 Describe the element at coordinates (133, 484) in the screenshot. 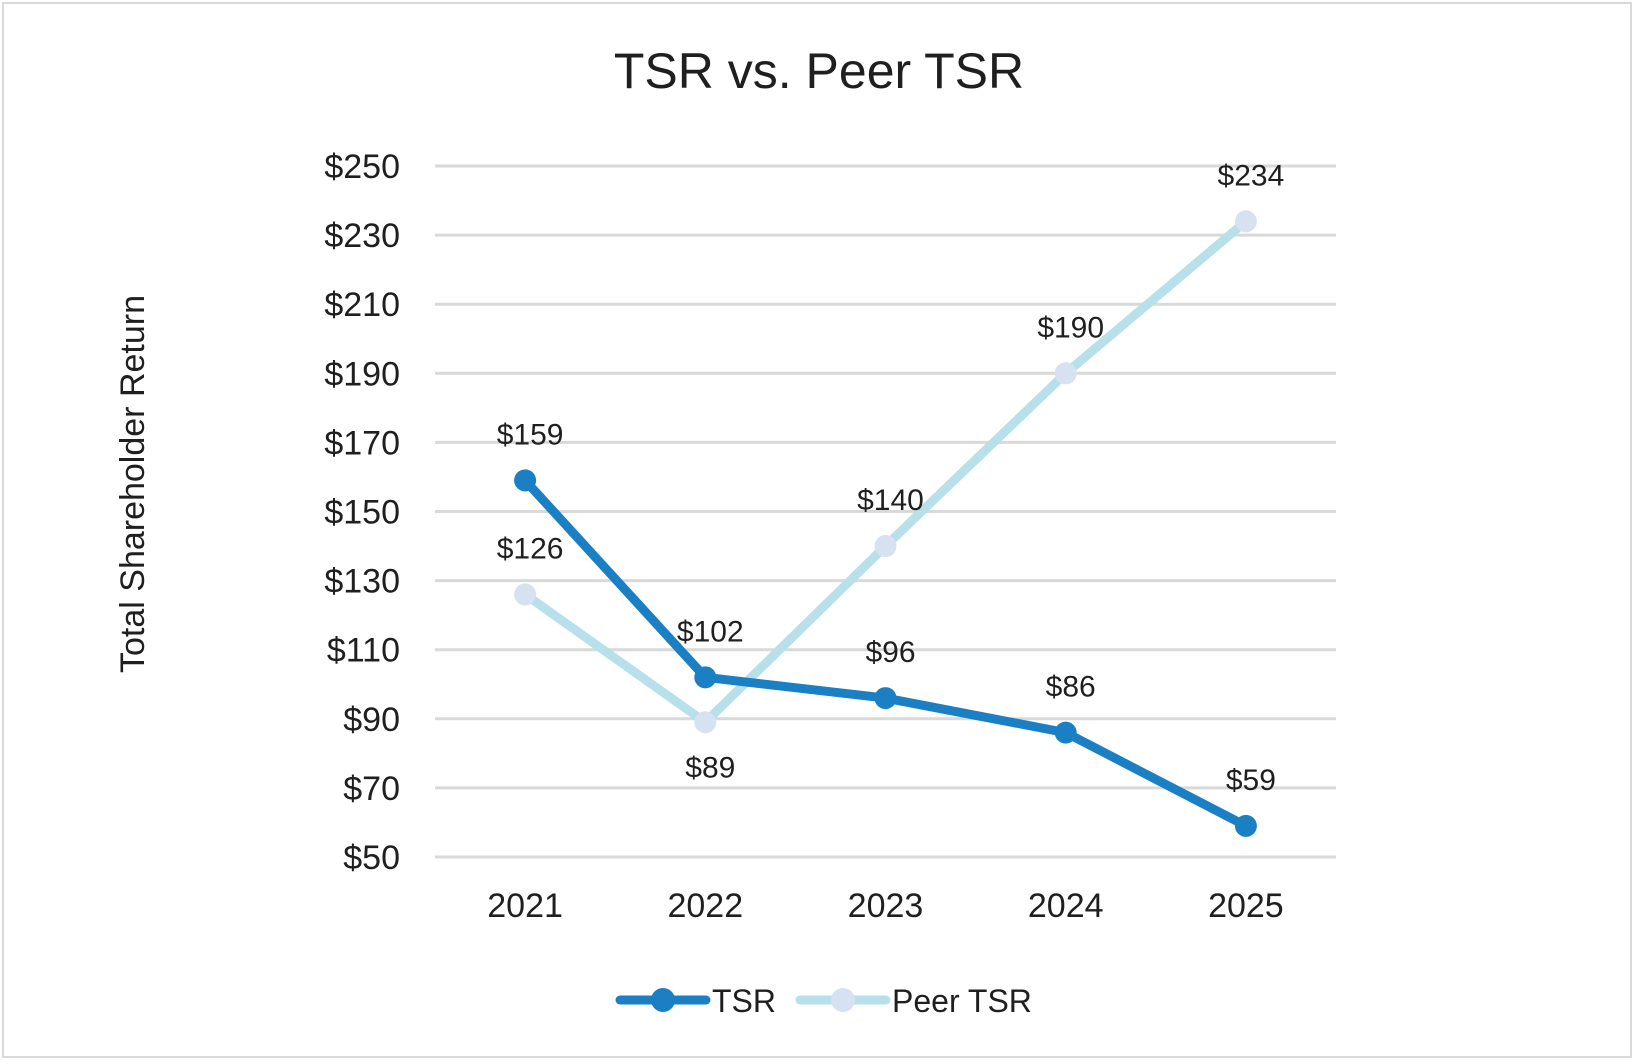

I see `y-axis-label: Total Shareholder Return` at that location.